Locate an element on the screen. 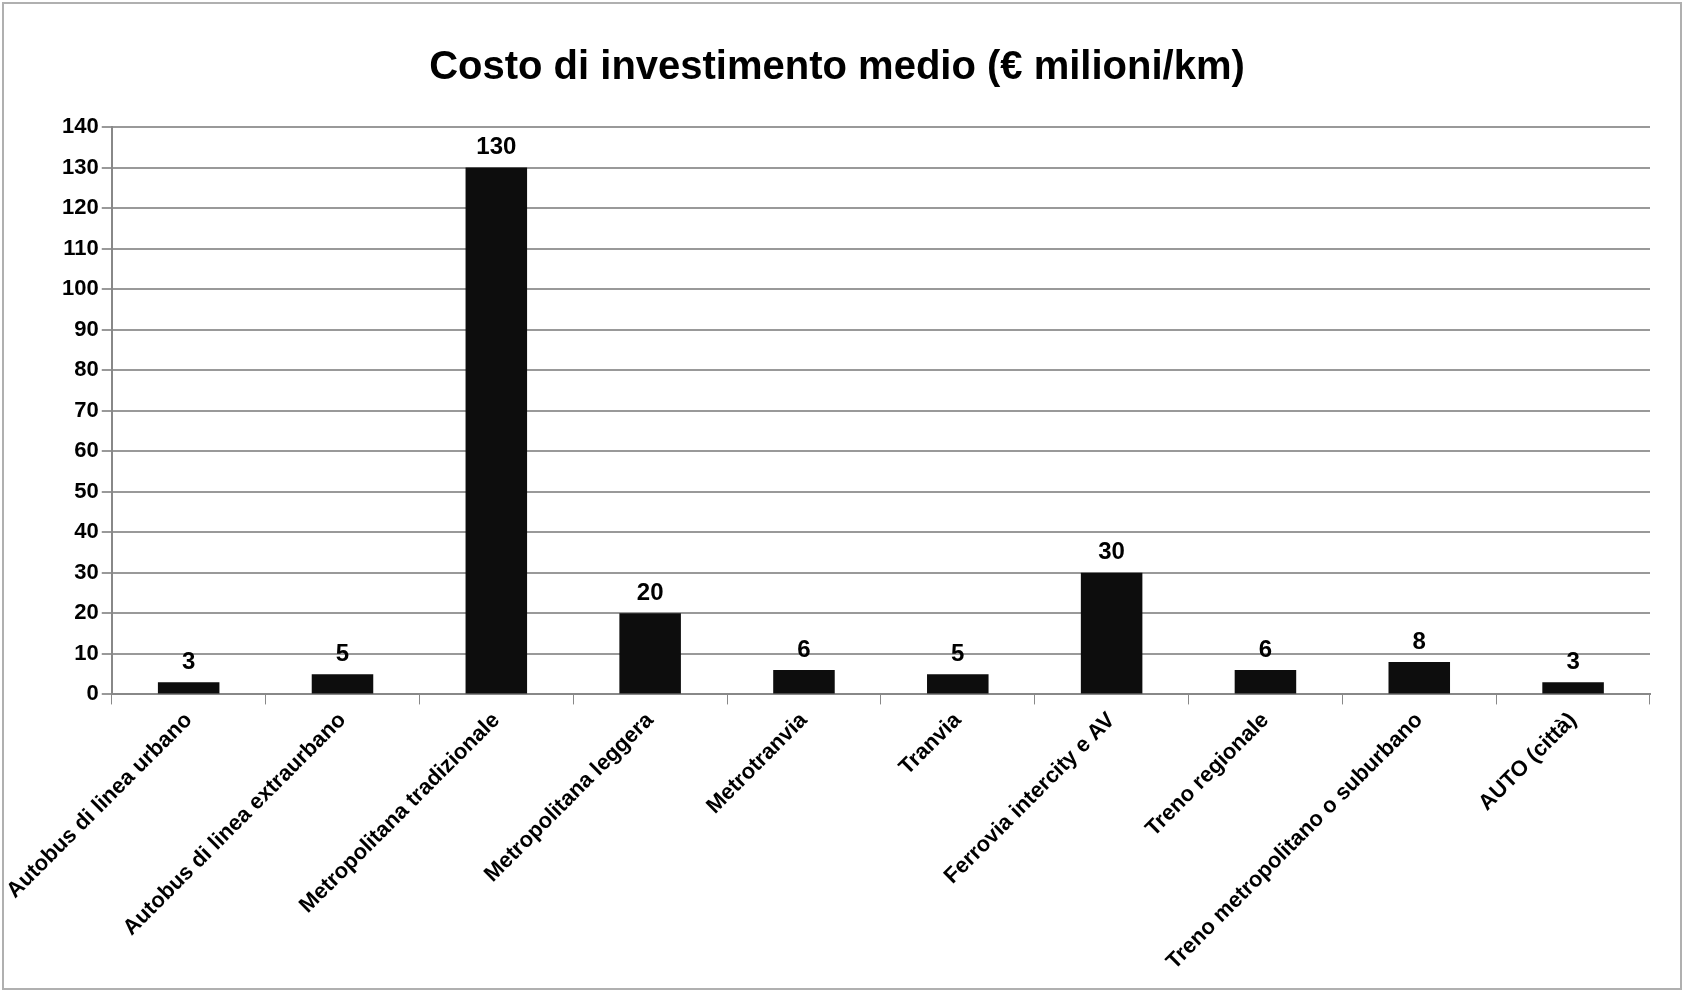 This screenshot has height=990, width=1684. chart-title: Costo di investimento medio (€ milioni/km) is located at coordinates (837, 65).